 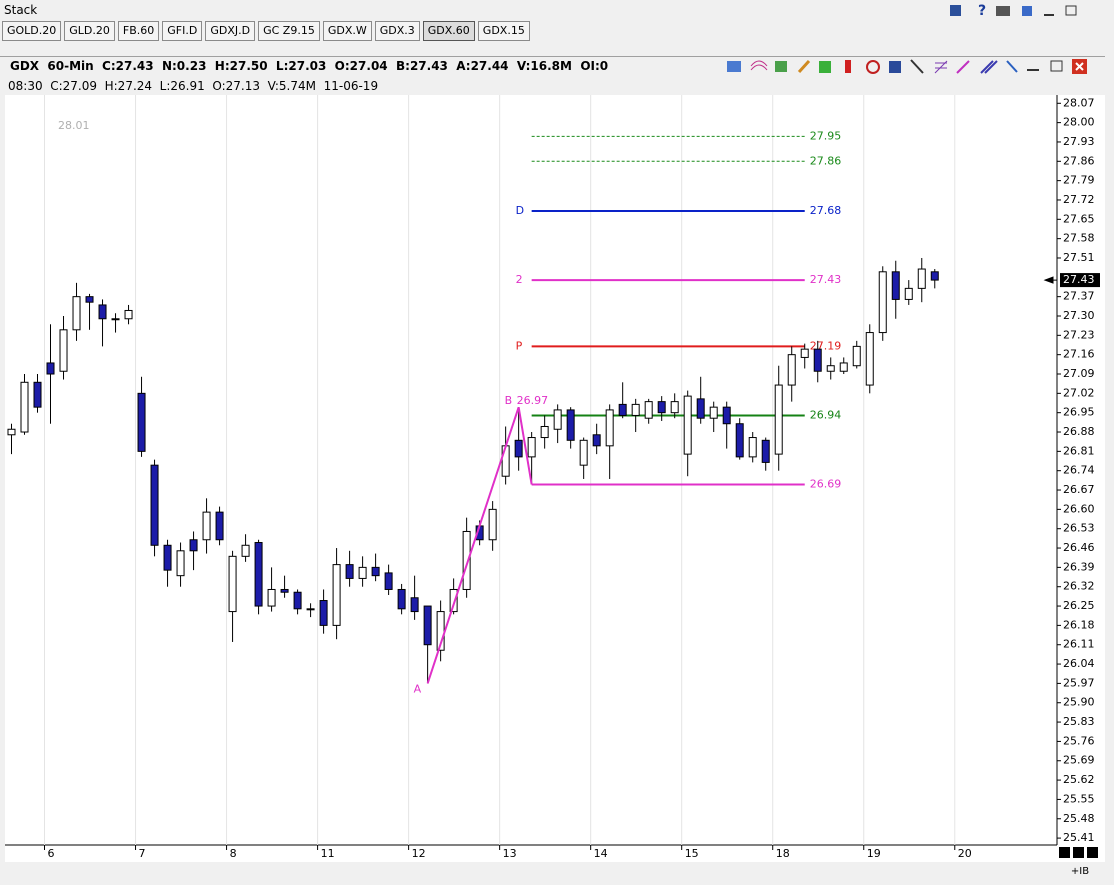 What do you see at coordinates (1079, 238) in the screenshot?
I see `y-tick-label: 27.58` at bounding box center [1079, 238].